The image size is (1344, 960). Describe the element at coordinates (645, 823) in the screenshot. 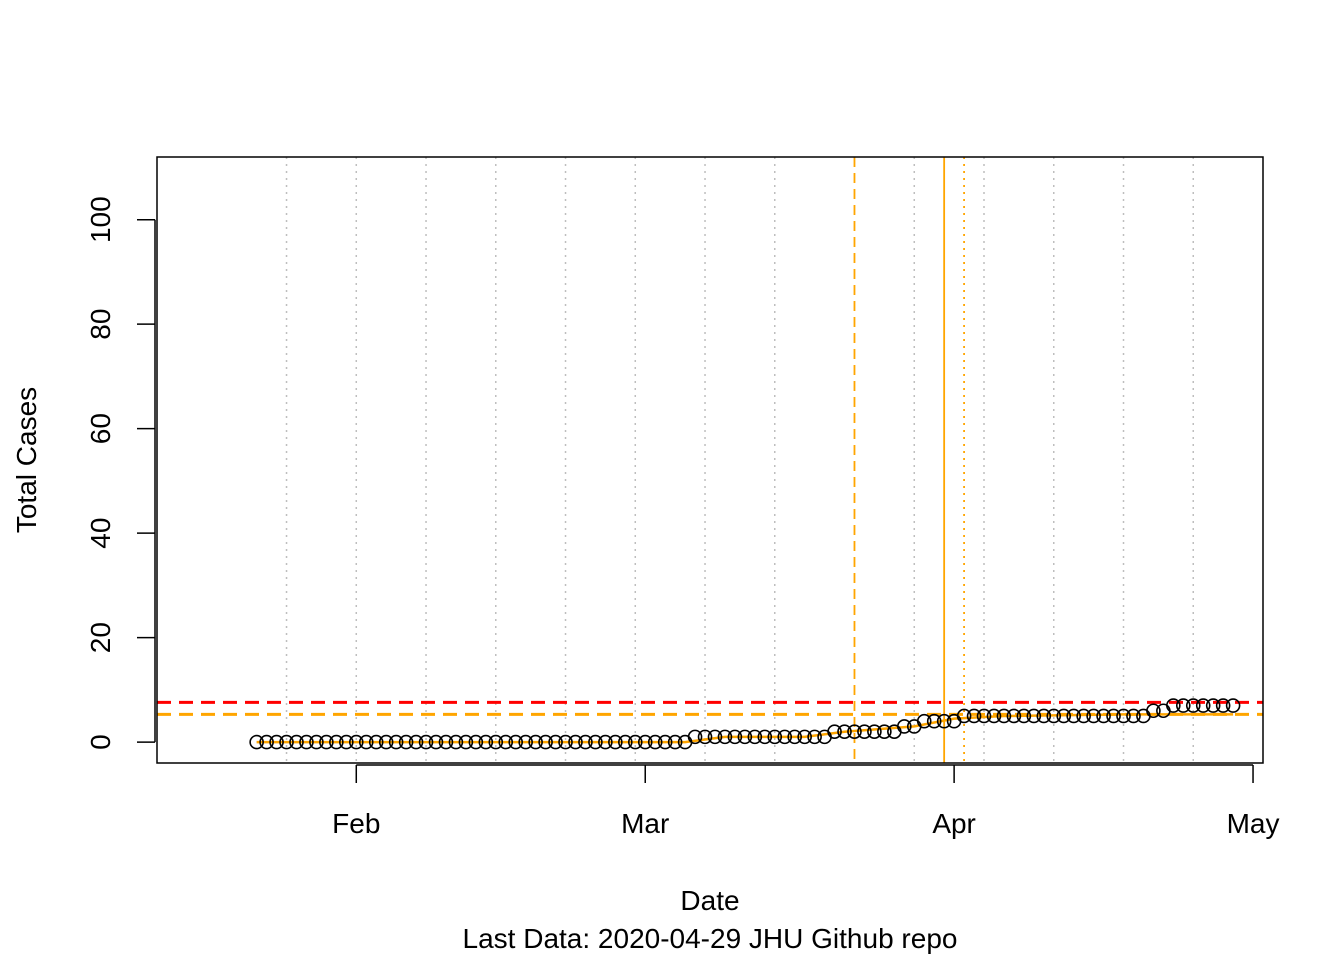

I see `x-tick-label: Mar` at that location.